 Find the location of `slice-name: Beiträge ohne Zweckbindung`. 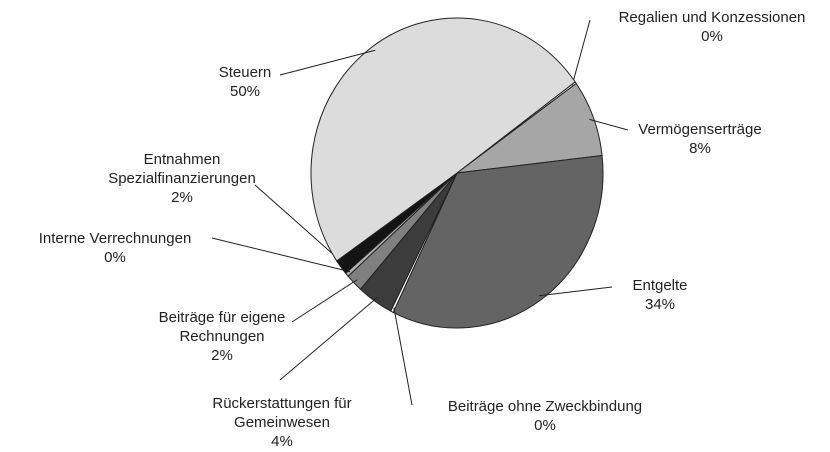

slice-name: Beiträge ohne Zweckbindung is located at coordinates (545, 406).